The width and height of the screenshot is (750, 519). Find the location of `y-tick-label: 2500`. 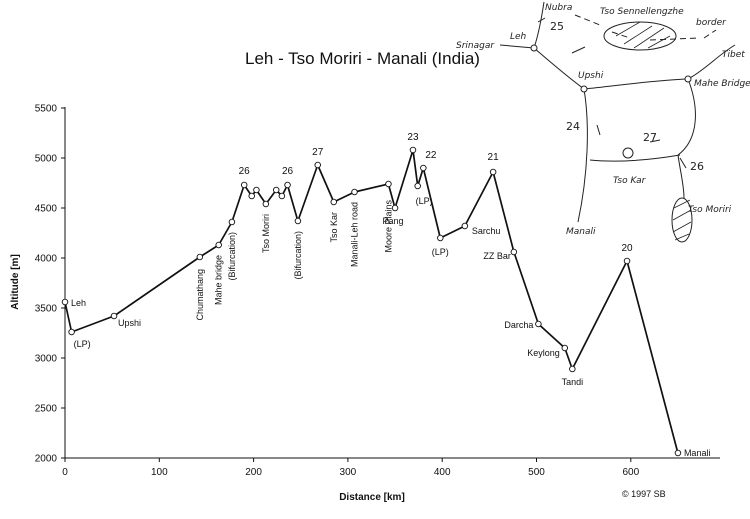

y-tick-label: 2500 is located at coordinates (46, 409).